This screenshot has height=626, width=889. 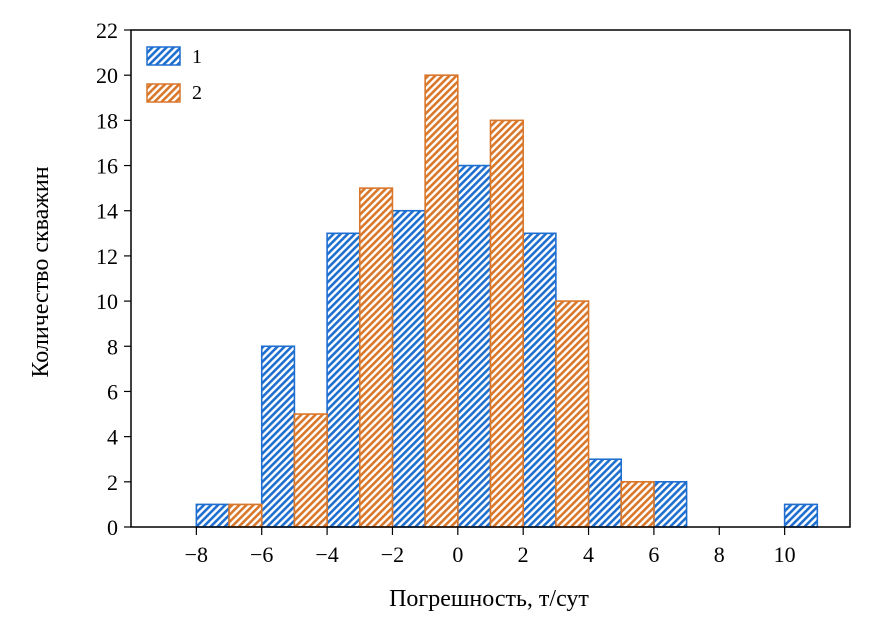 What do you see at coordinates (197, 57) in the screenshot?
I see `legend-label-series-1: 1` at bounding box center [197, 57].